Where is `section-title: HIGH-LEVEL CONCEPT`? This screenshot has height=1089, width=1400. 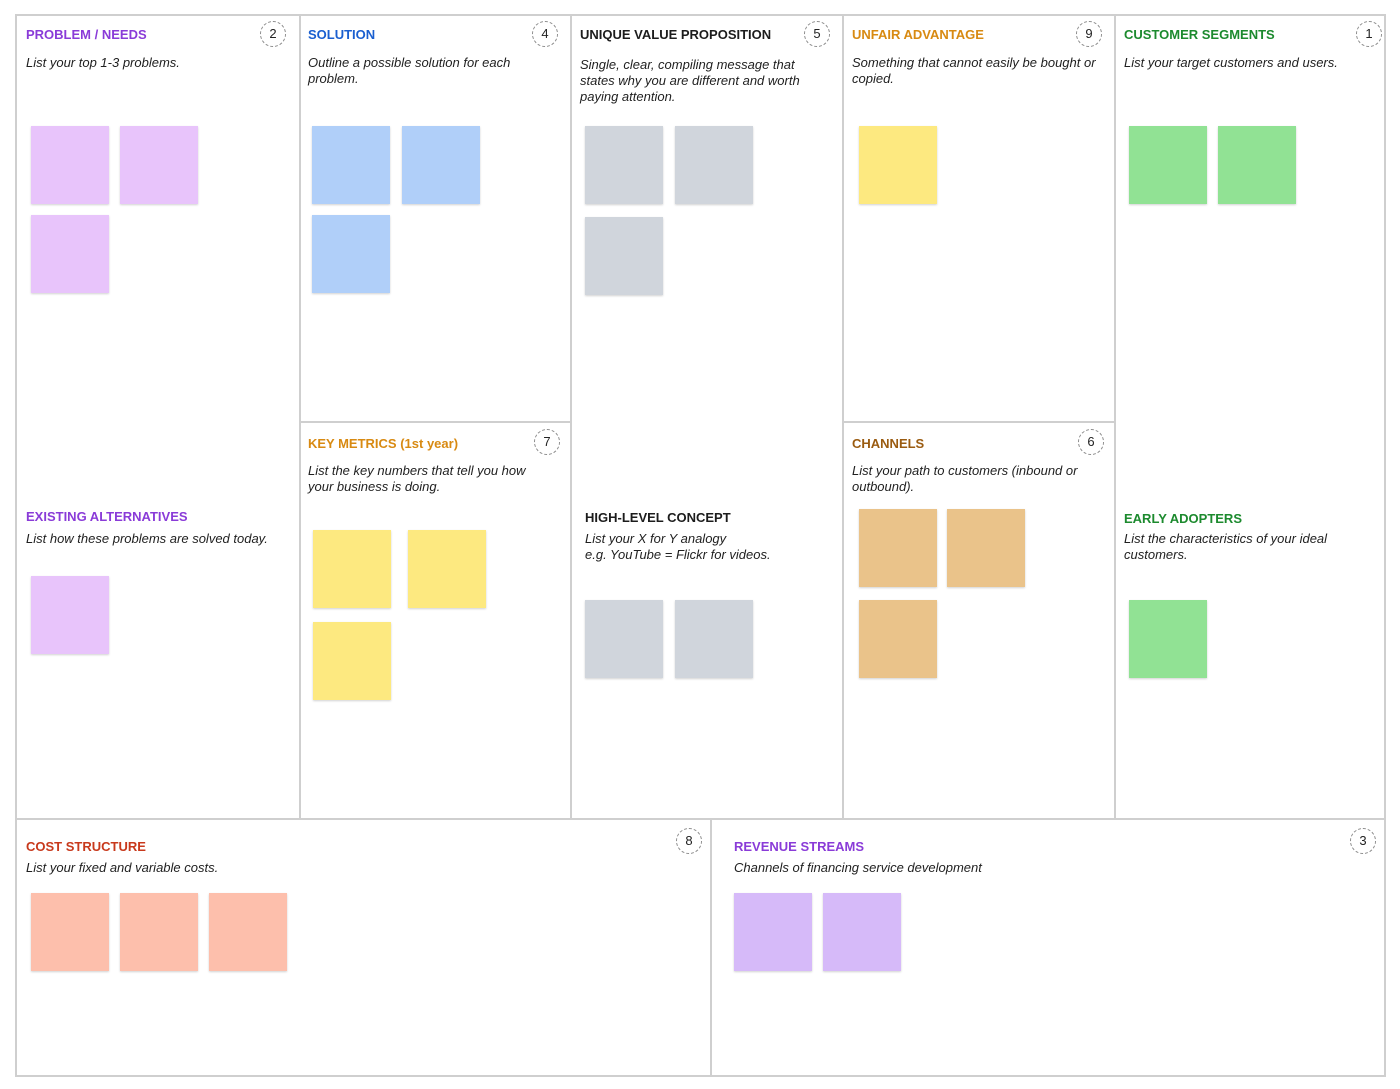
section-title: HIGH-LEVEL CONCEPT is located at coordinates (658, 517).